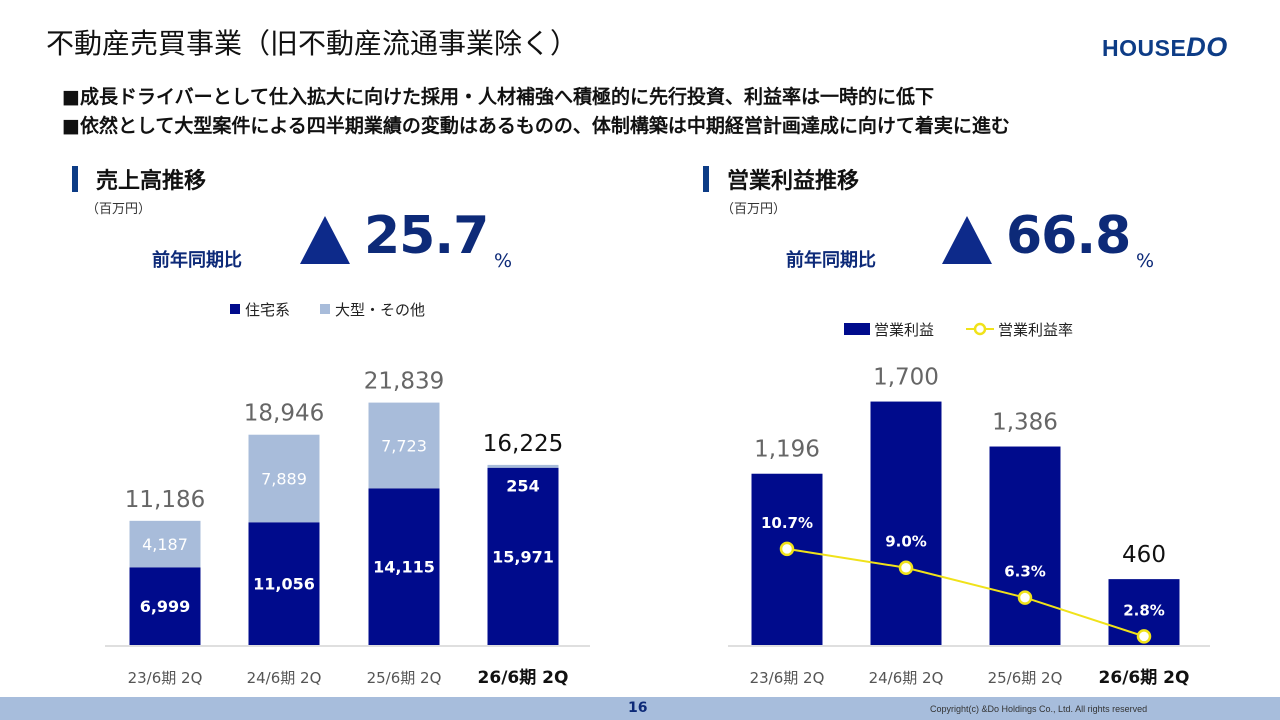 The height and width of the screenshot is (720, 1280). Describe the element at coordinates (312, 43) in the screenshot. I see `page-title: 不動産売買事業（旧不動産流通事業除く）` at that location.